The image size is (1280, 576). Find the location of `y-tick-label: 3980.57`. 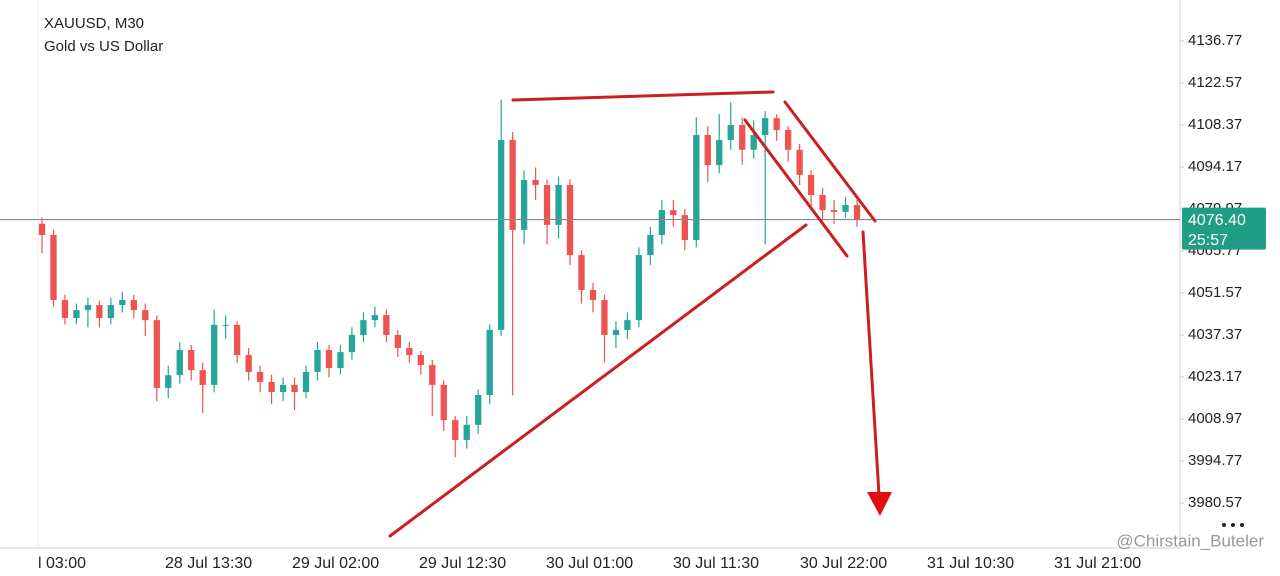

y-tick-label: 3980.57 is located at coordinates (1215, 502).